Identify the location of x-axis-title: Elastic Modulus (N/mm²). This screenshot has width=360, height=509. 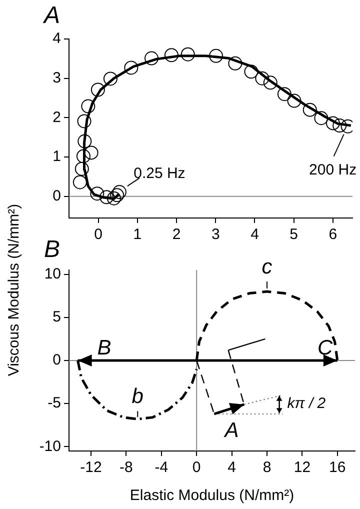
(212, 495).